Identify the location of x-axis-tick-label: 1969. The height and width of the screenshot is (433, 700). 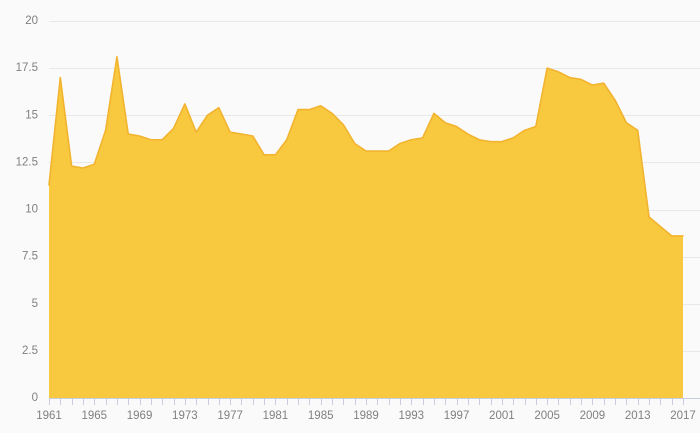
(140, 416).